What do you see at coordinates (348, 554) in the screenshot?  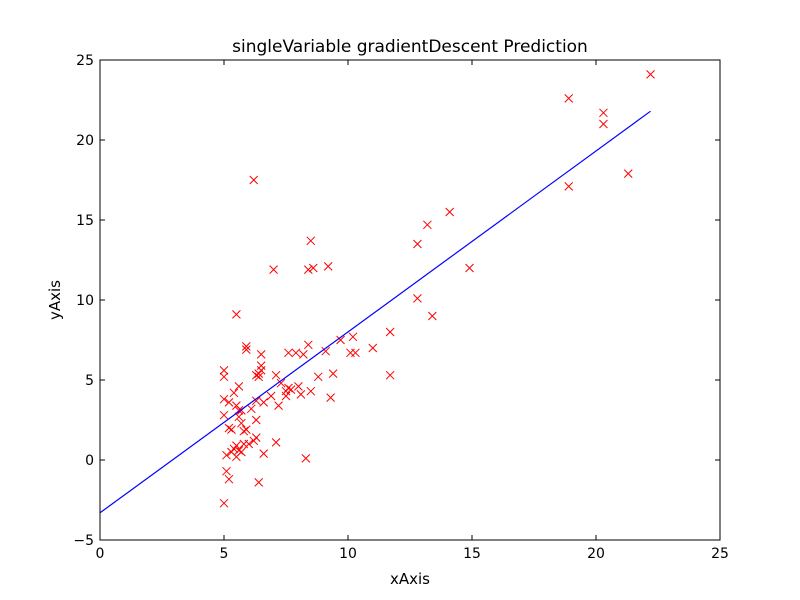 I see `x-tick-label: 10` at bounding box center [348, 554].